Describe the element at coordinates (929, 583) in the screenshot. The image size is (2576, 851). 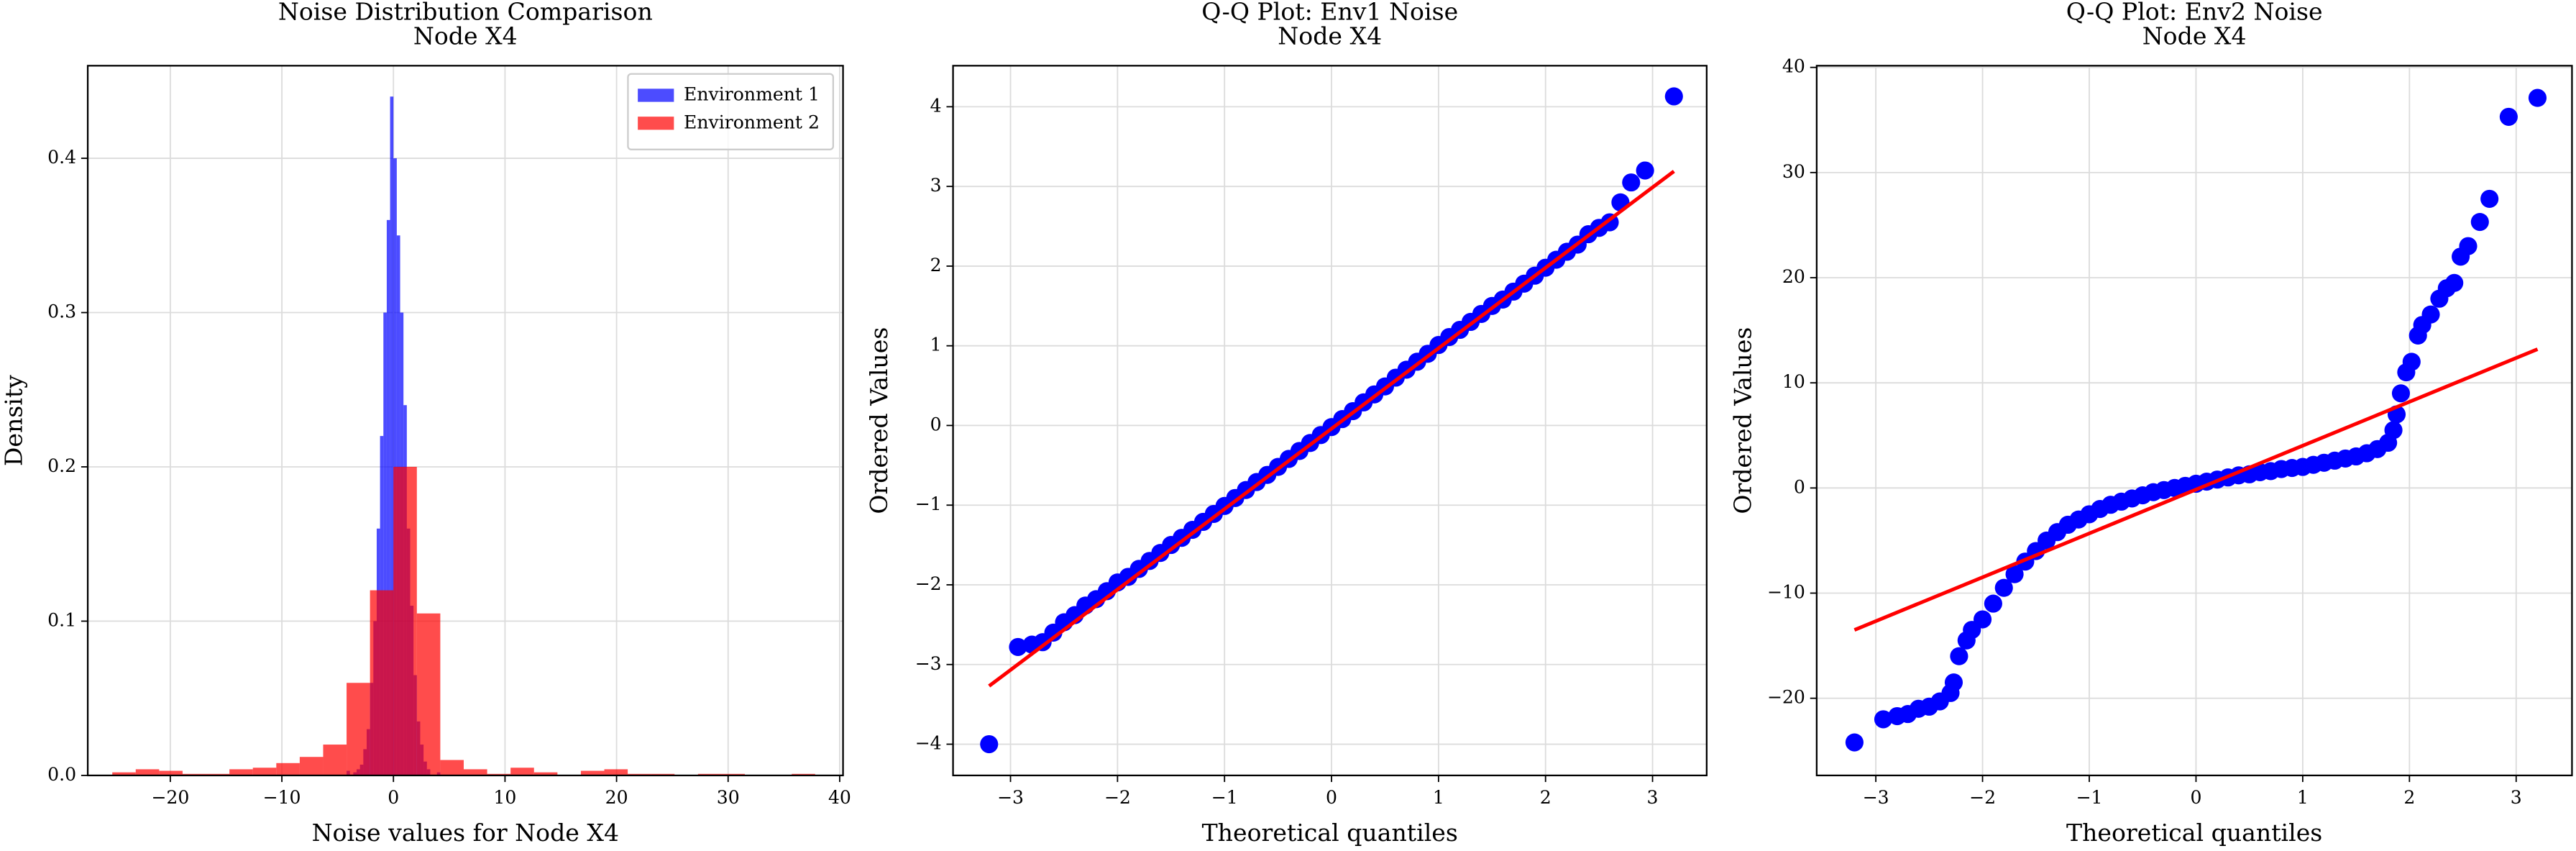
I see `y-tick-label: −2` at that location.